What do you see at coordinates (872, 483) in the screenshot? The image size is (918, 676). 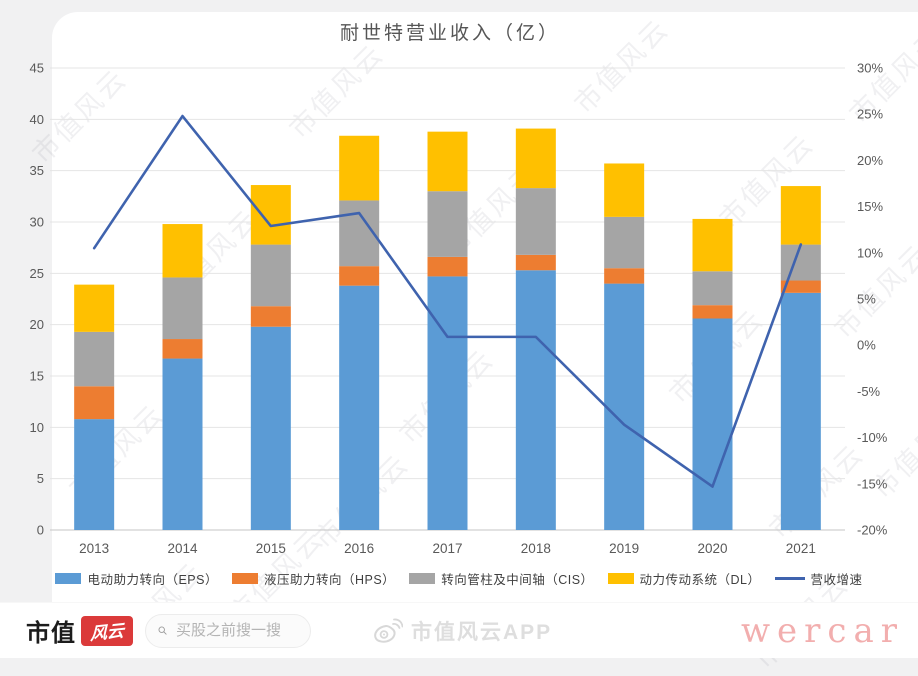 I see `y-axis-right-tick: -15%` at bounding box center [872, 483].